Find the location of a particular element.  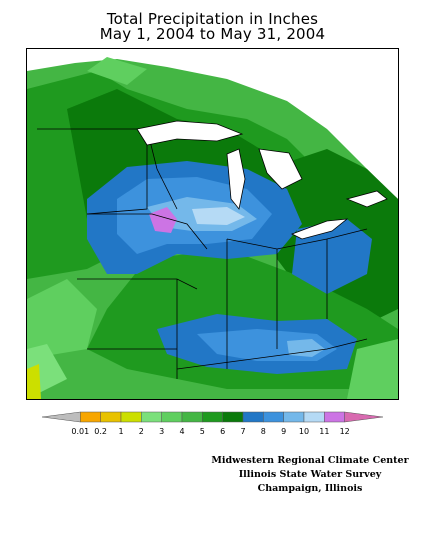

precipitation-legend: 0.01 0.2 1 2 3 4 5 6 7 8 9 10 11 12 is located at coordinates (212, 425).